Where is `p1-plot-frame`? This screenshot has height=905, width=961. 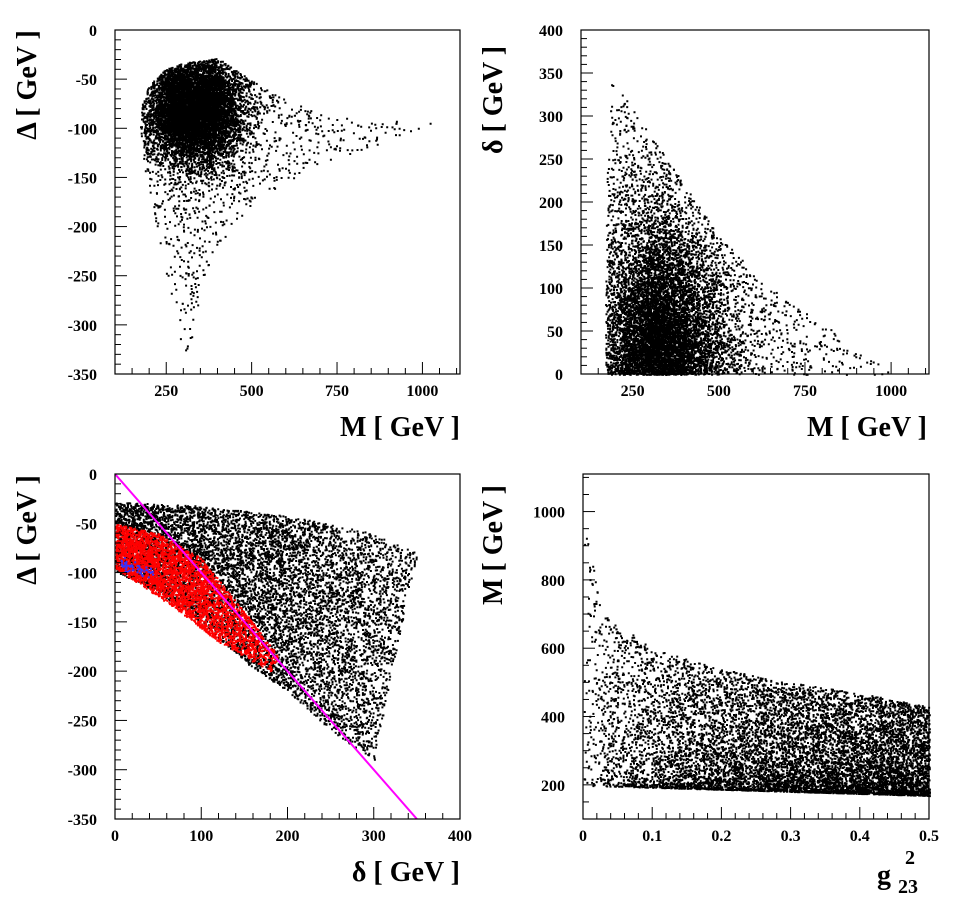
p1-plot-frame is located at coordinates (287, 202).